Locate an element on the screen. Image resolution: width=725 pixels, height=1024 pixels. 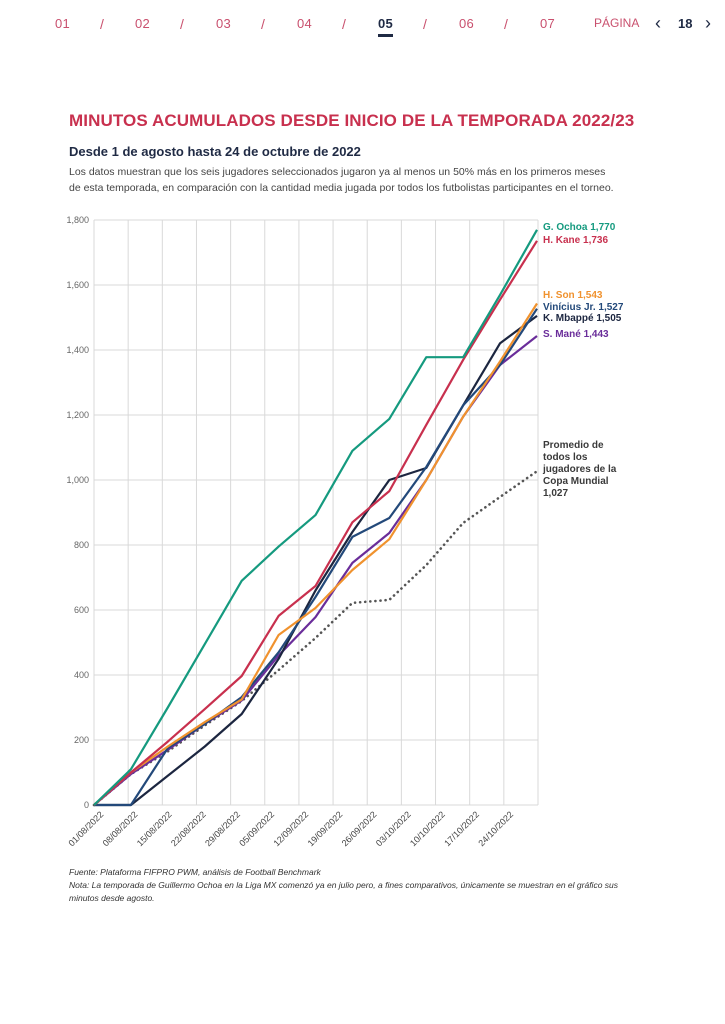
series-end-label: H. Son 1,543 is located at coordinates (573, 295).